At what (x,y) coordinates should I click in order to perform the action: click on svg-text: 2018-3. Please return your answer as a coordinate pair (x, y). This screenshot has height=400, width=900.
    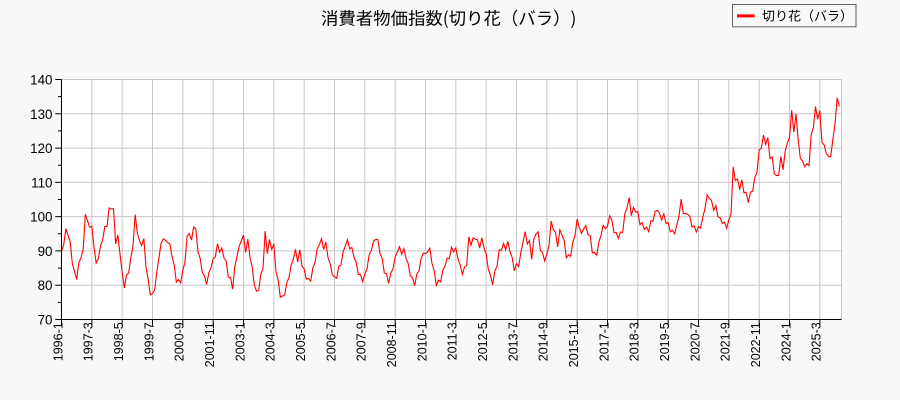
    Looking at the image, I should click on (635, 341).